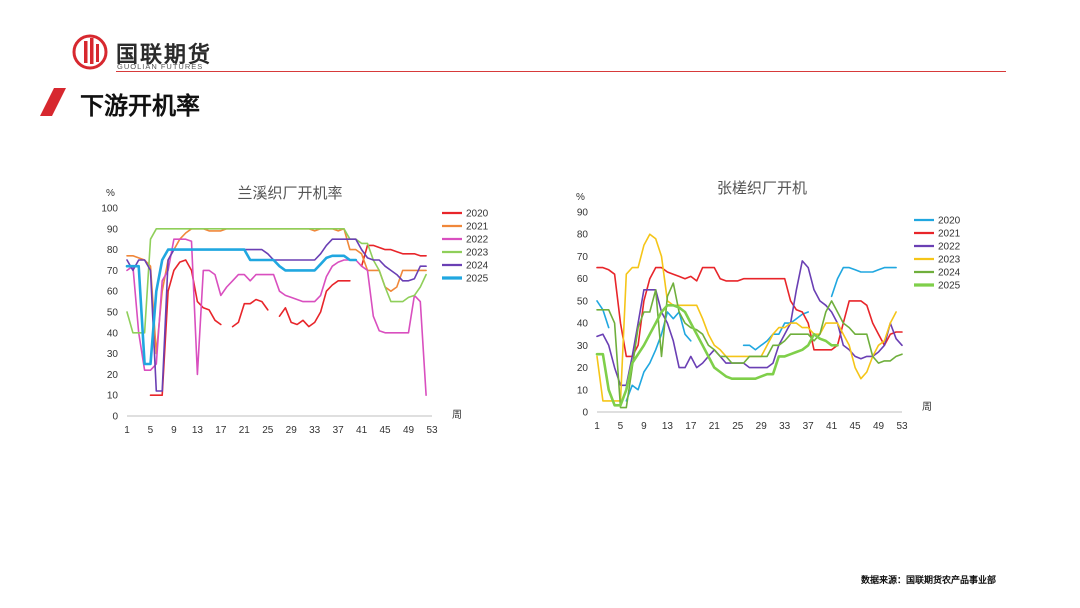  What do you see at coordinates (140, 106) in the screenshot?
I see `page-title: 下游开机率` at bounding box center [140, 106].